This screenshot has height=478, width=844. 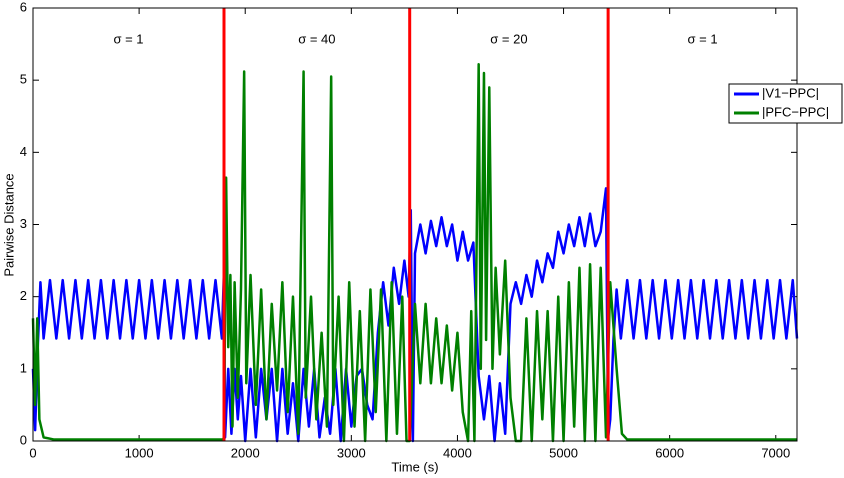 What do you see at coordinates (414, 466) in the screenshot?
I see `x-axis-label: Time (s)` at bounding box center [414, 466].